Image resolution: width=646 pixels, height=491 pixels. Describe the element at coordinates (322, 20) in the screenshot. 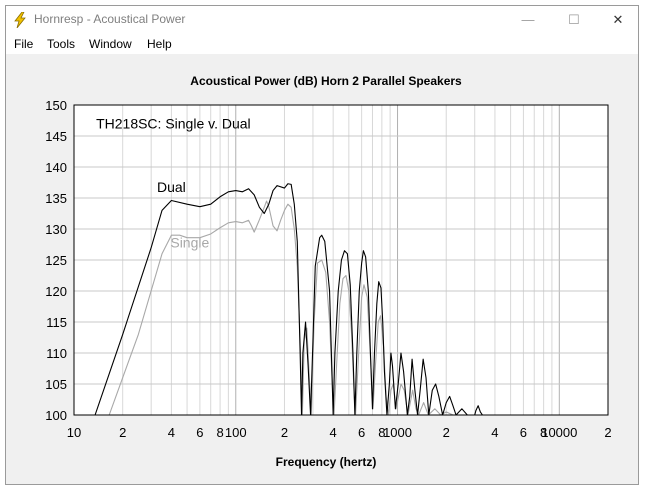

I see `title-bar: Hornresp - Acoustical Power — ☐ ✕` at that location.